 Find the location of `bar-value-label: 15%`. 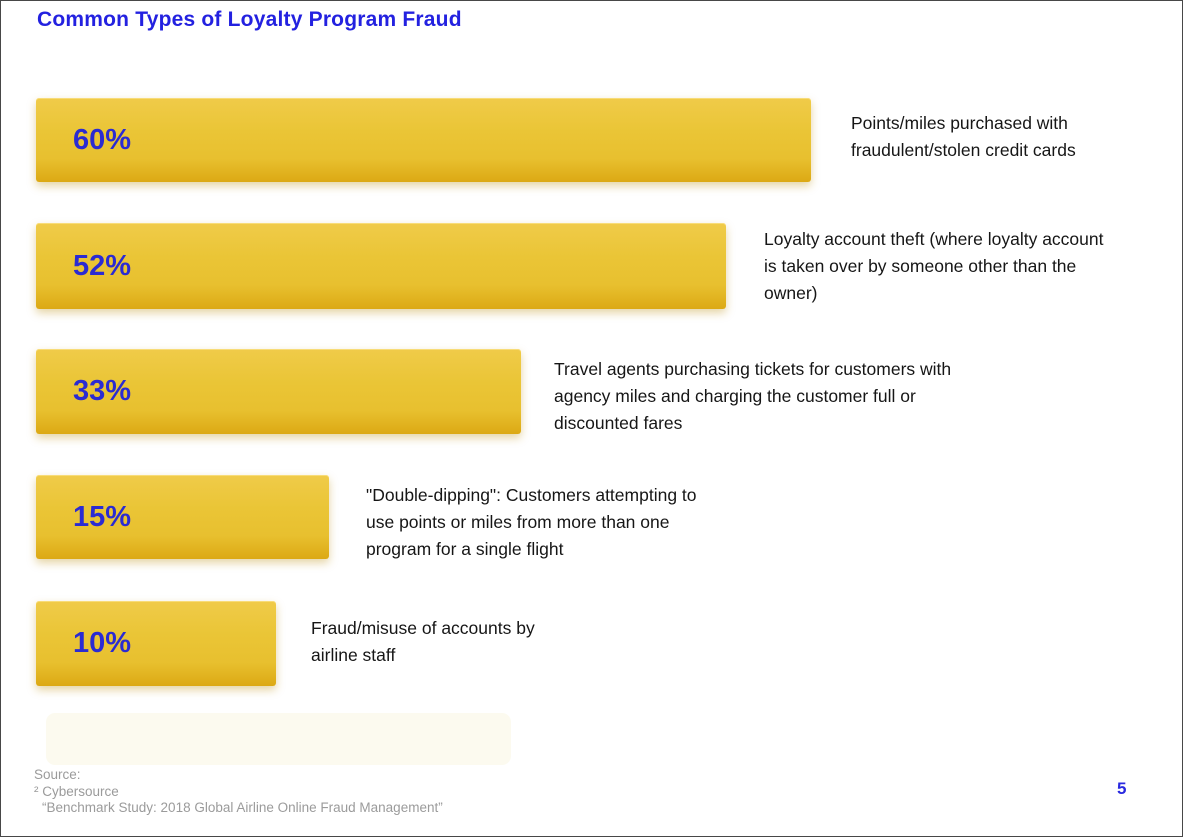

bar-value-label: 15% is located at coordinates (102, 516).